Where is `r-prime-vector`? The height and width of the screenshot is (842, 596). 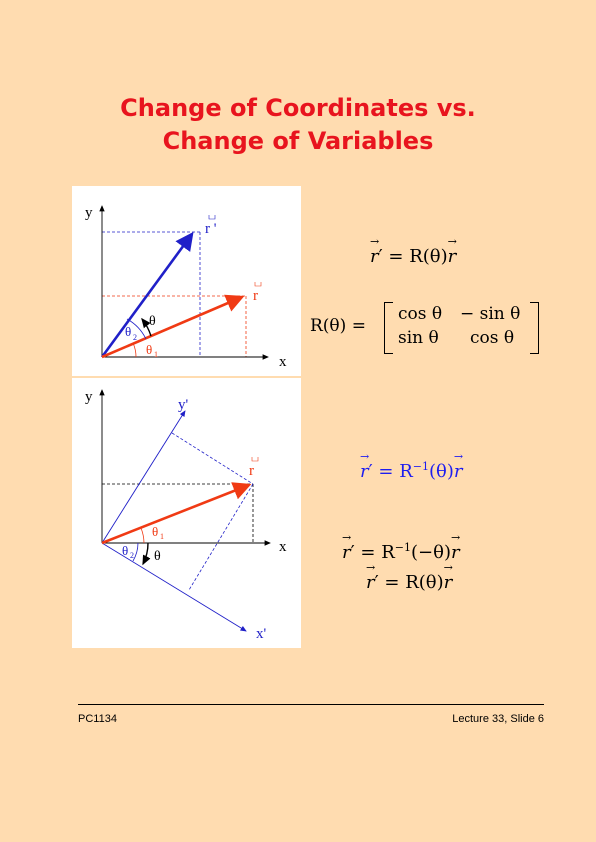
r-prime-vector is located at coordinates (147, 294).